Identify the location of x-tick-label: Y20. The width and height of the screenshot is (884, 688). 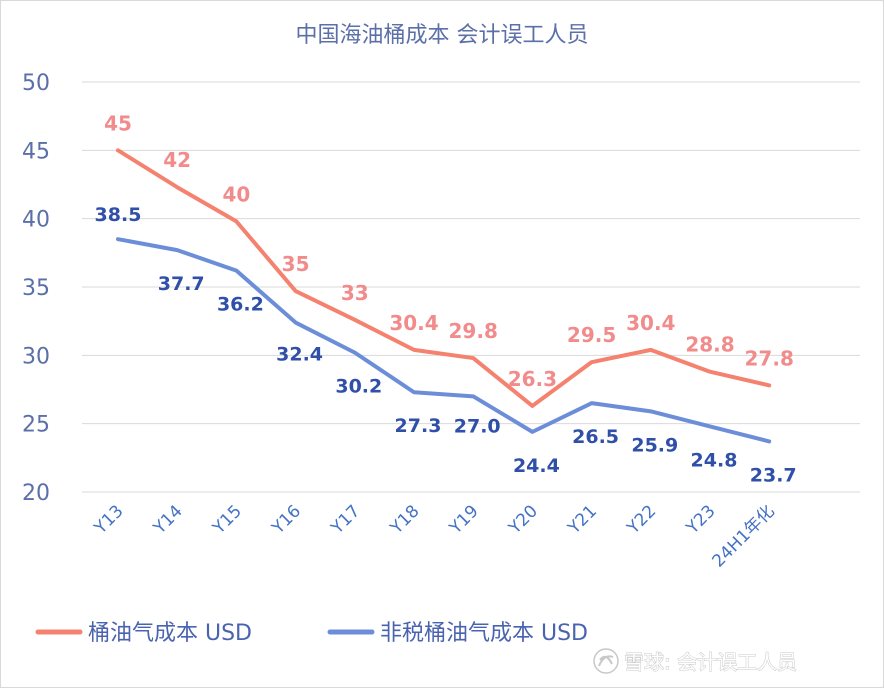
(522, 519).